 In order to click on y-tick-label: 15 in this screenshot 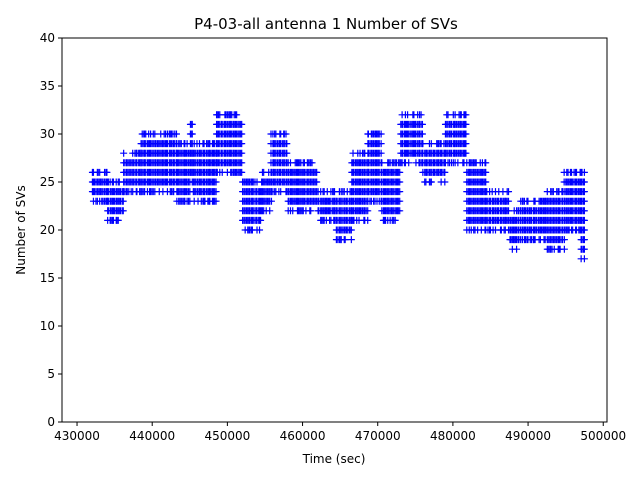, I will do `click(47, 278)`.